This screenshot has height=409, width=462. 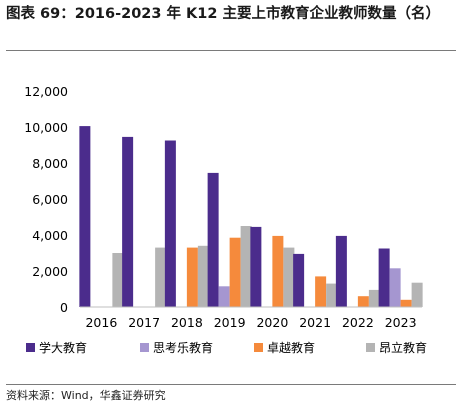 I want to click on legend-item: 卓越教育, so click(x=284, y=347).